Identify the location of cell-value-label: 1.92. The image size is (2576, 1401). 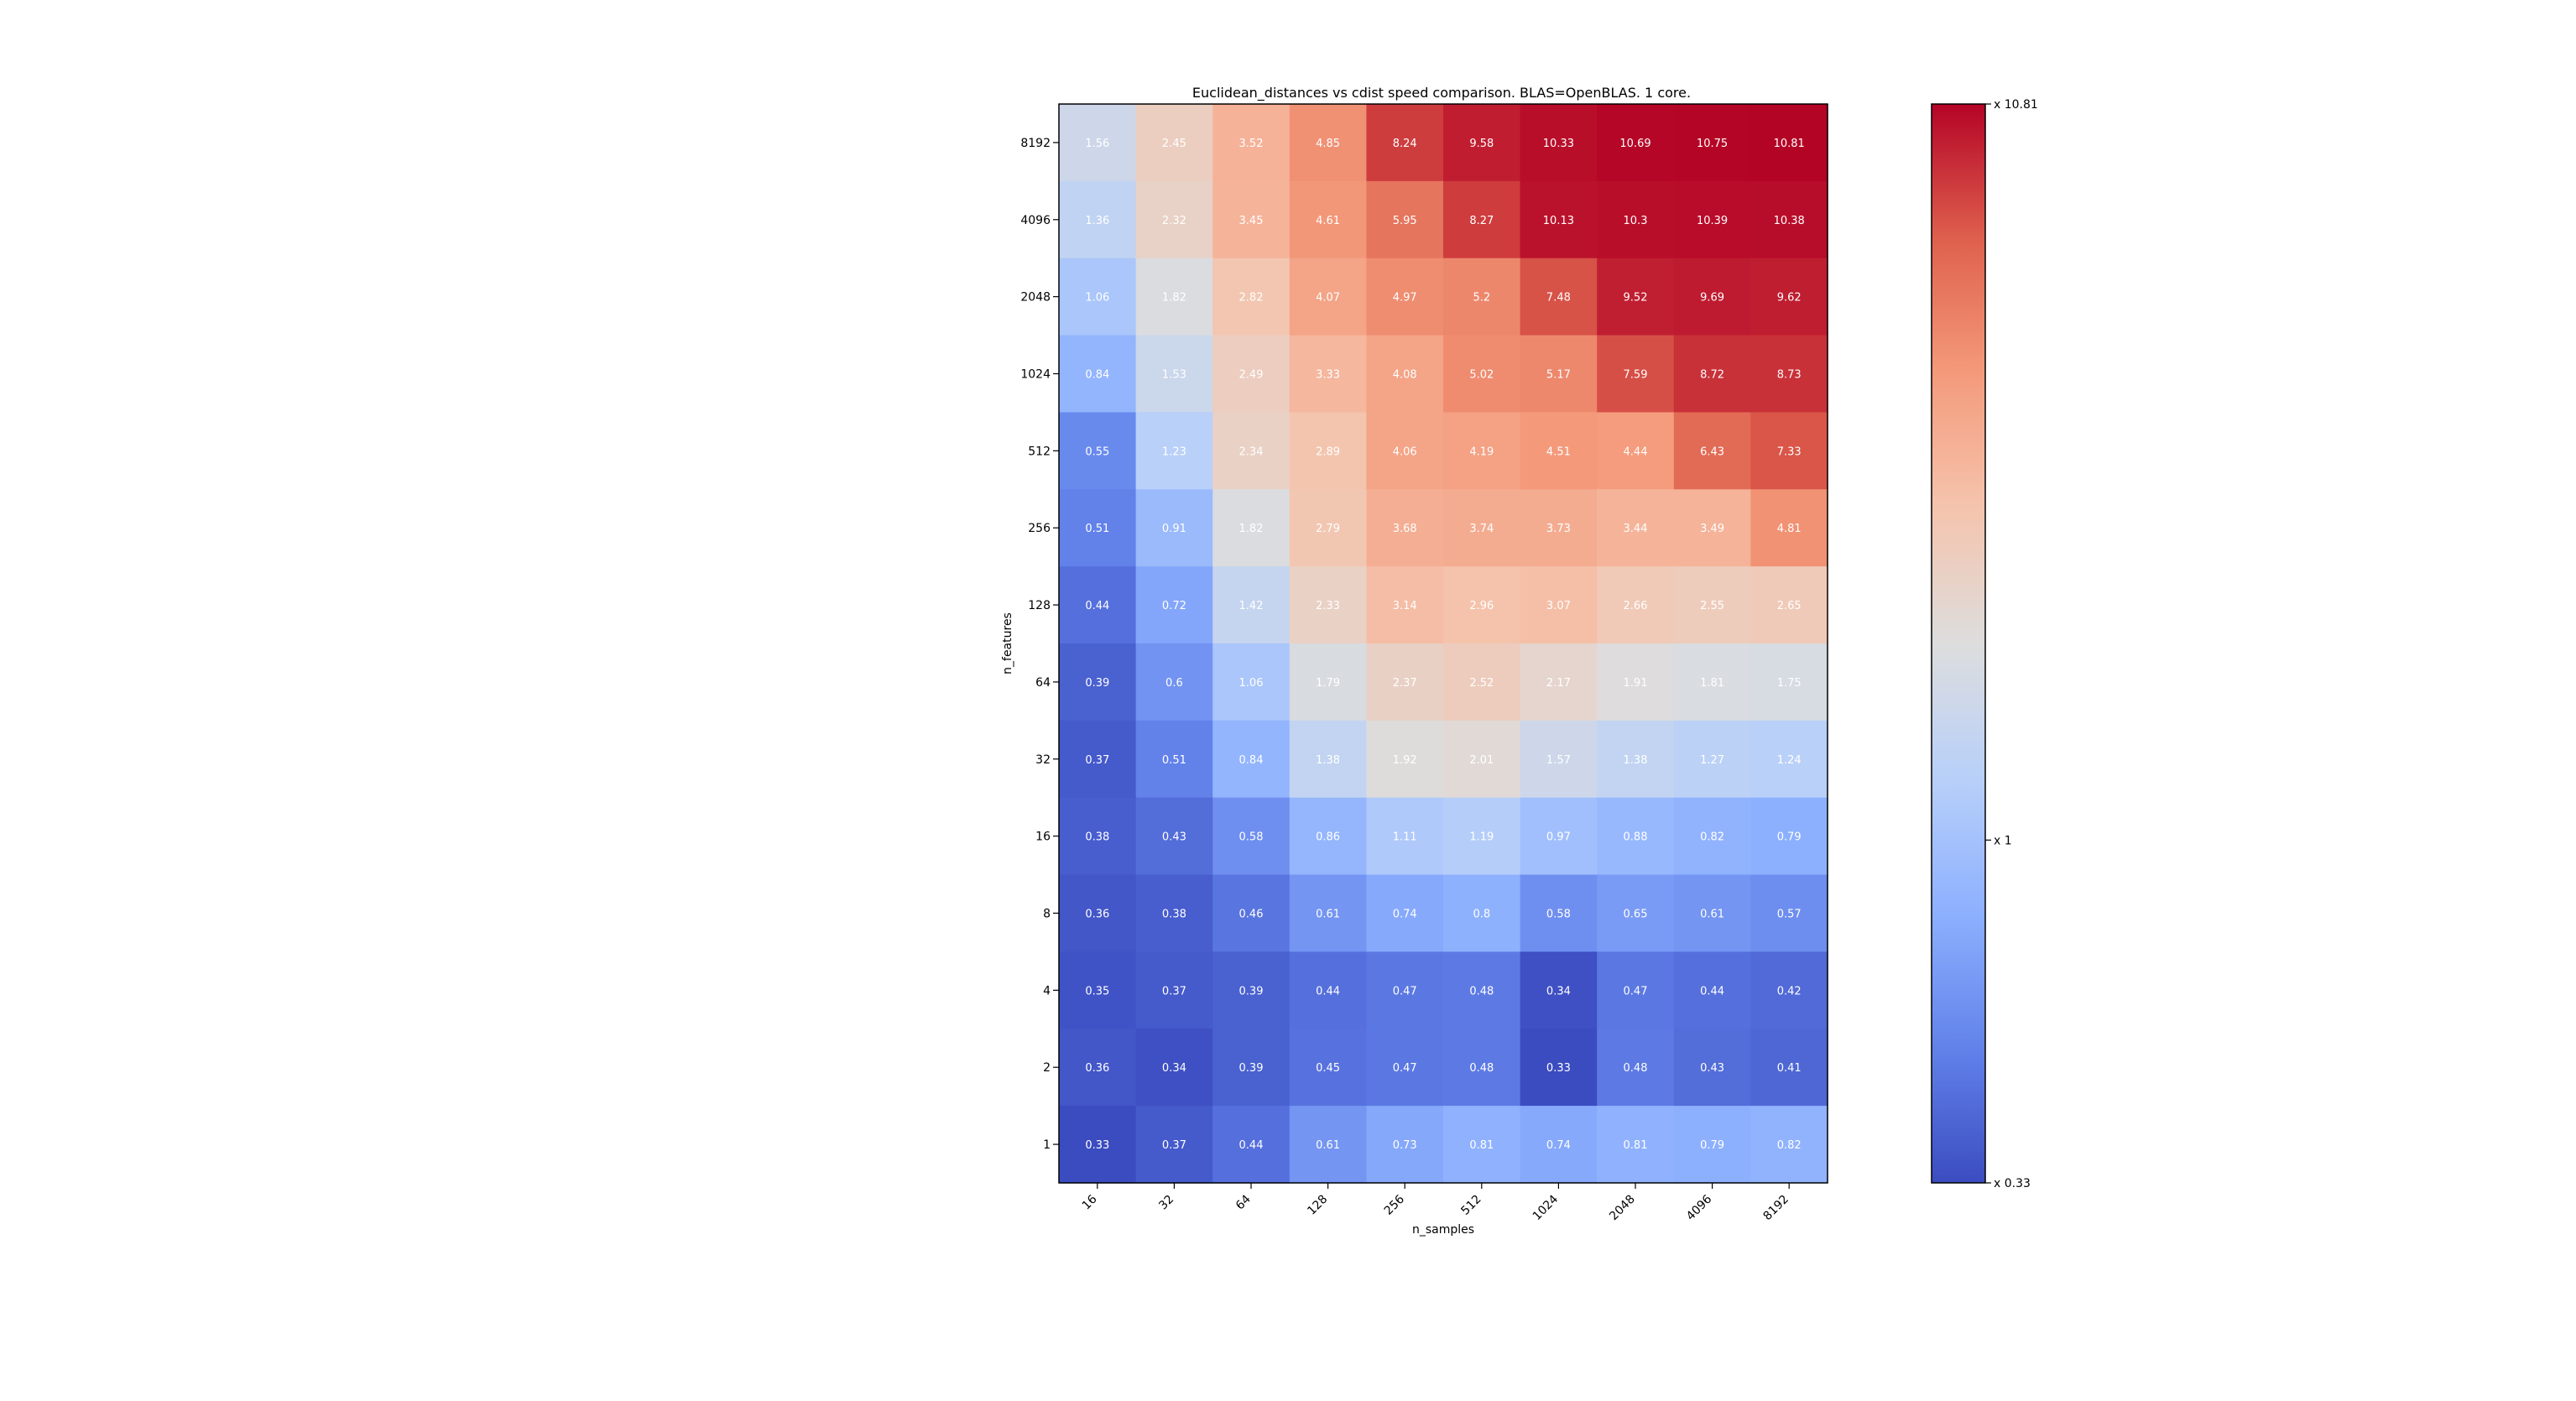
(1405, 760).